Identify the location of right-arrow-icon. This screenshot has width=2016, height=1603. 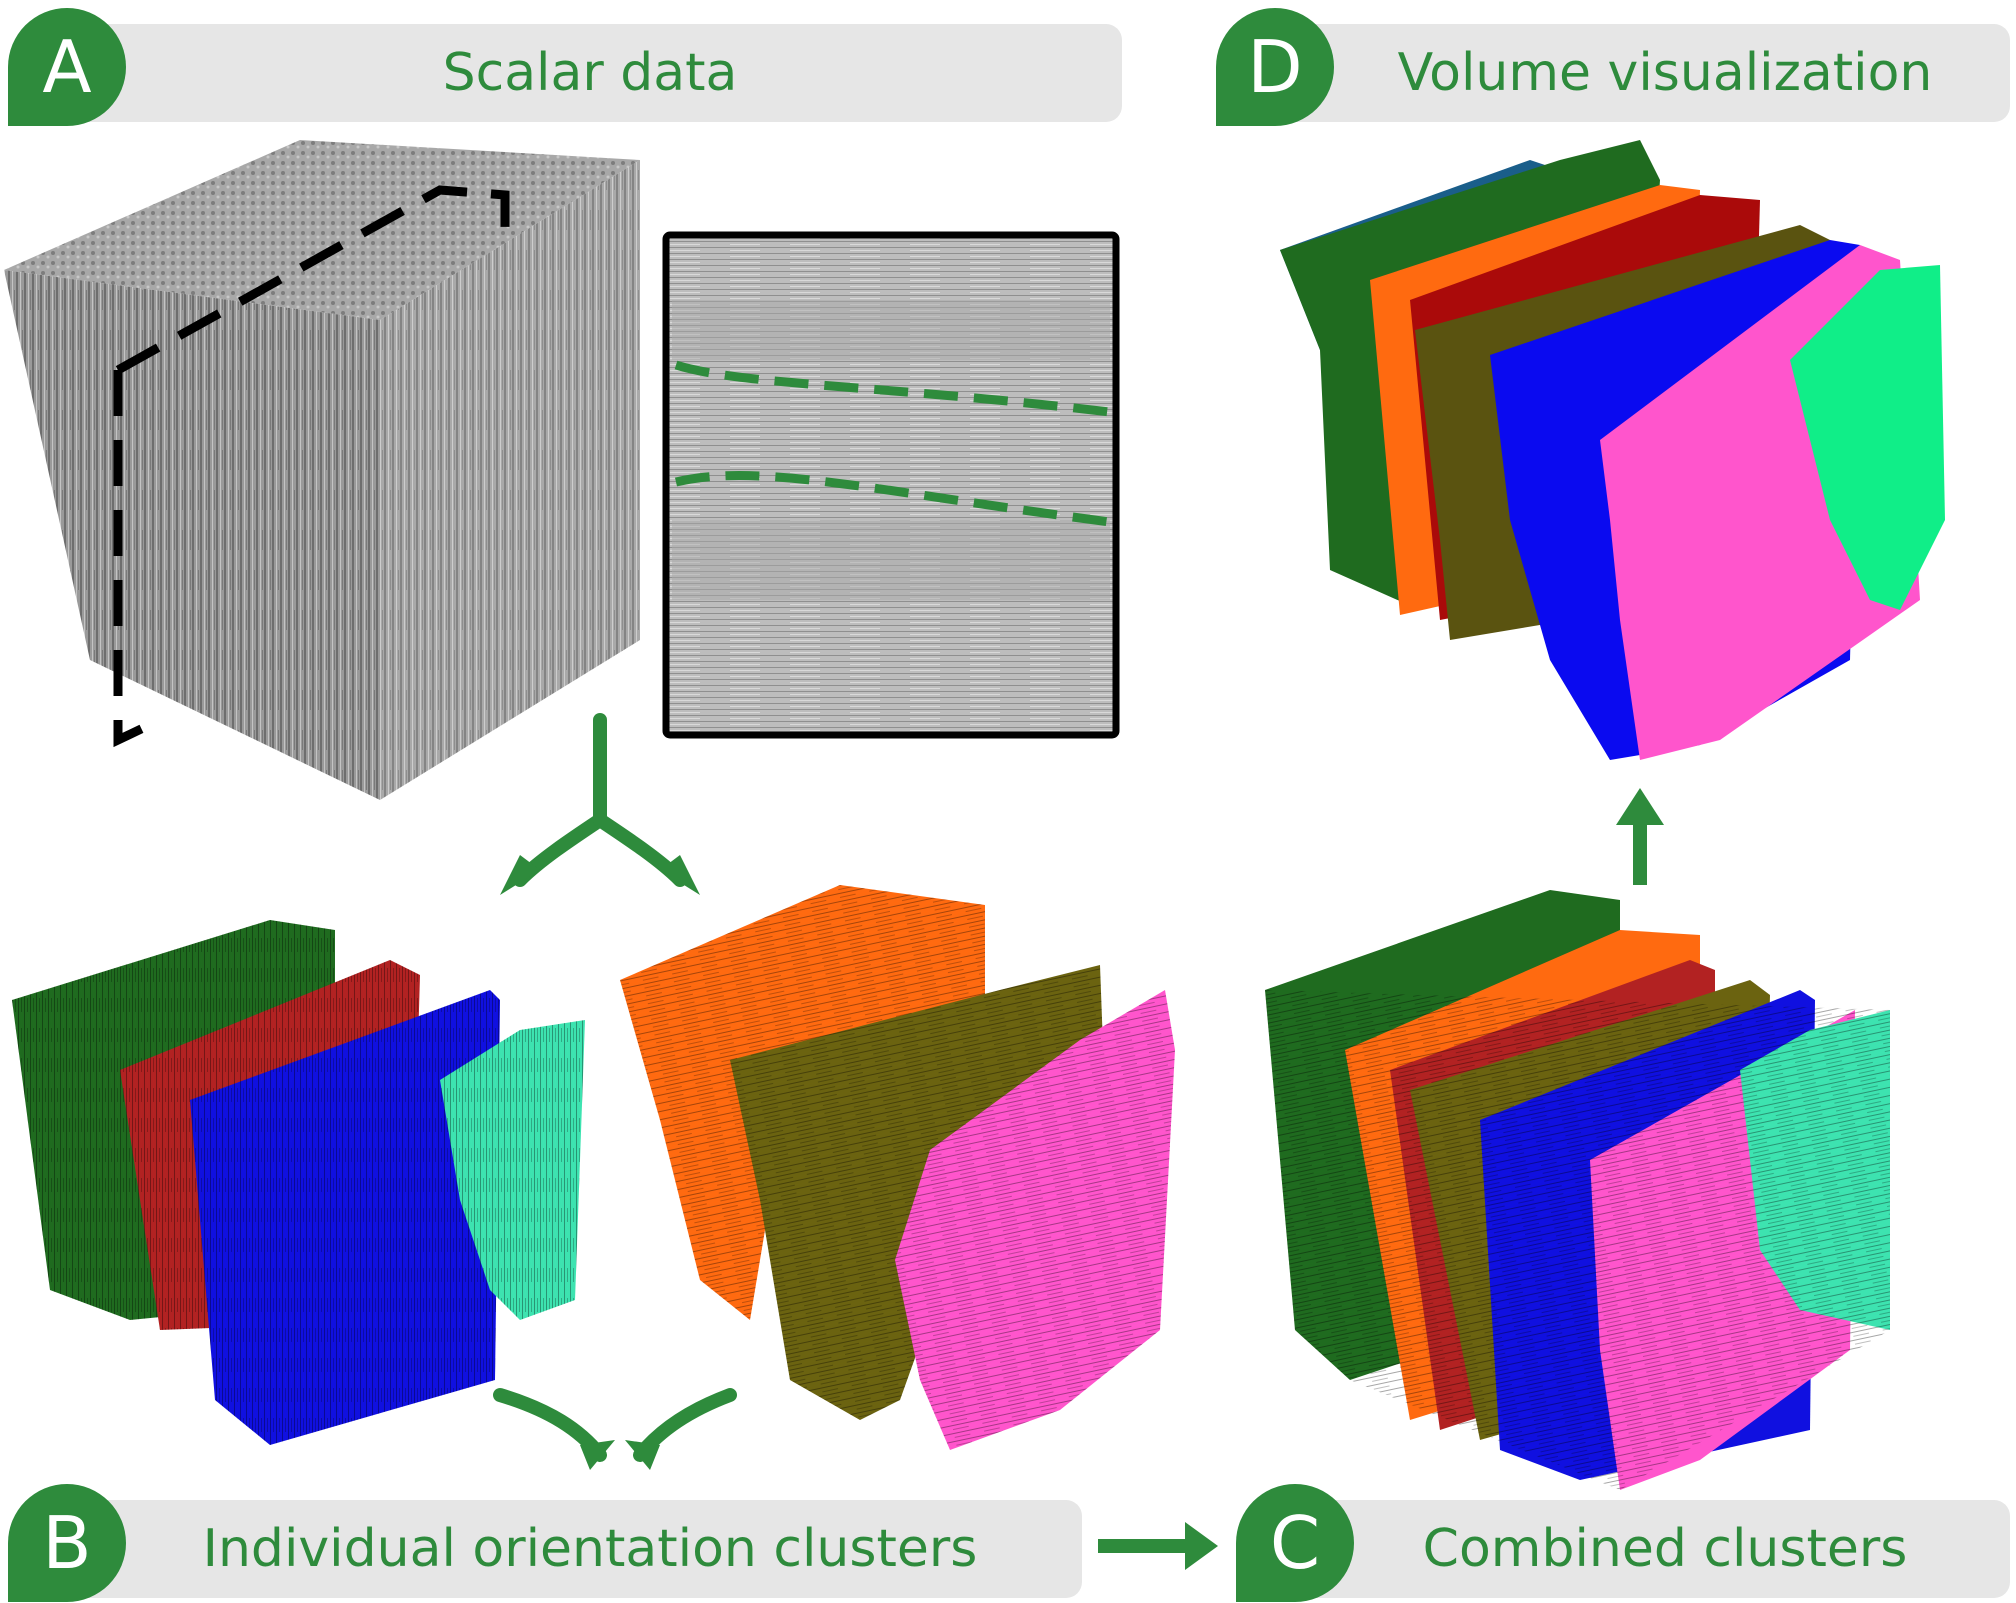
(1158, 1546).